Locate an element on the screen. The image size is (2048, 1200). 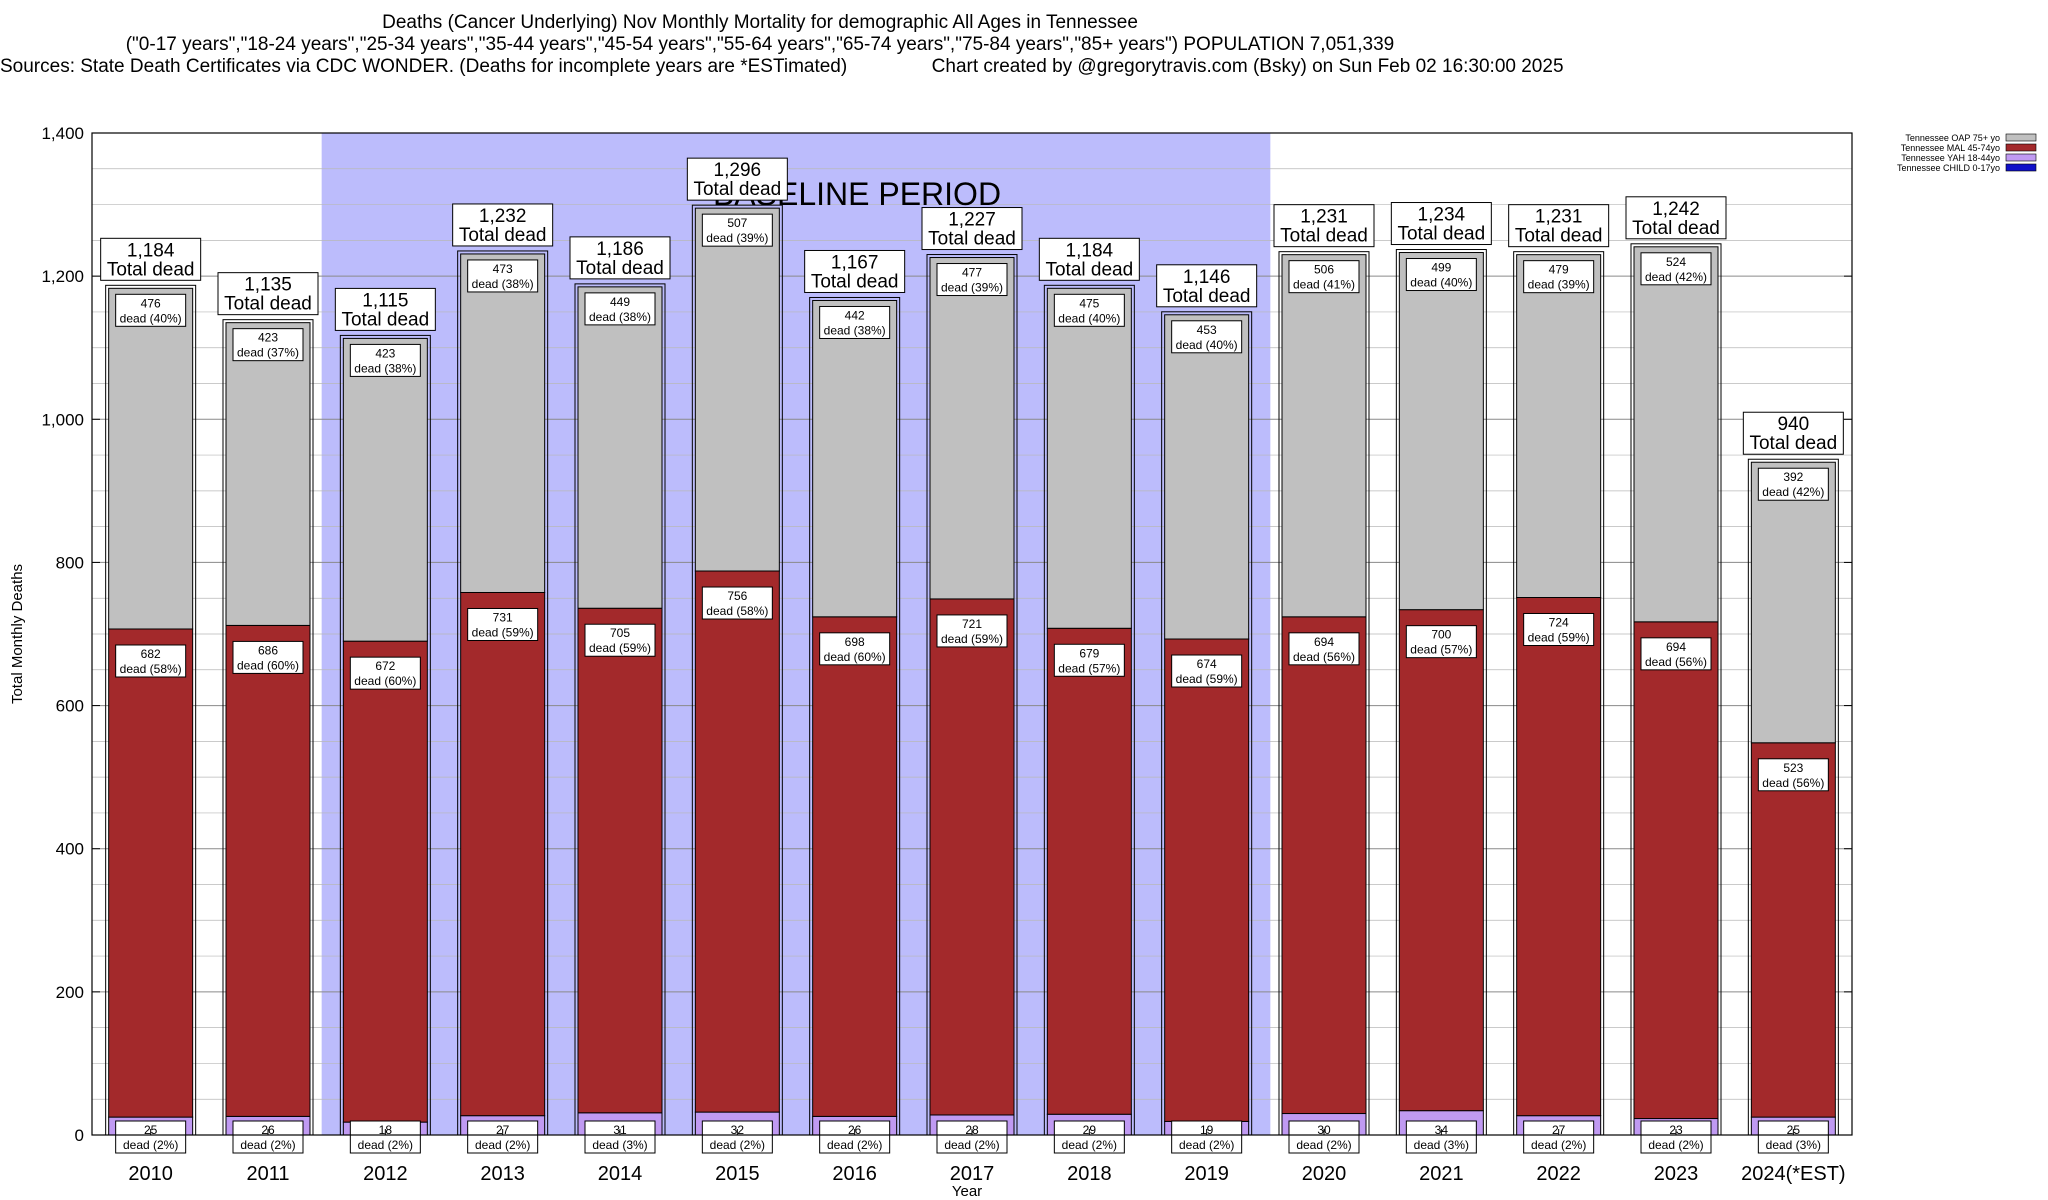
total-value-label: 1,135 is located at coordinates (268, 285).